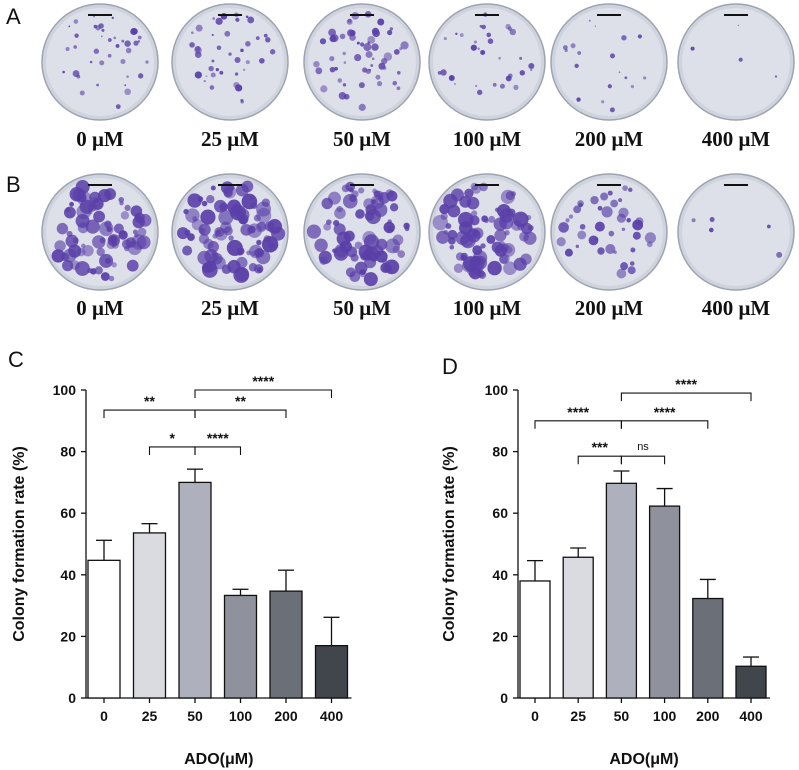 The height and width of the screenshot is (770, 799). Describe the element at coordinates (240, 401) in the screenshot. I see `significance-label: **` at that location.